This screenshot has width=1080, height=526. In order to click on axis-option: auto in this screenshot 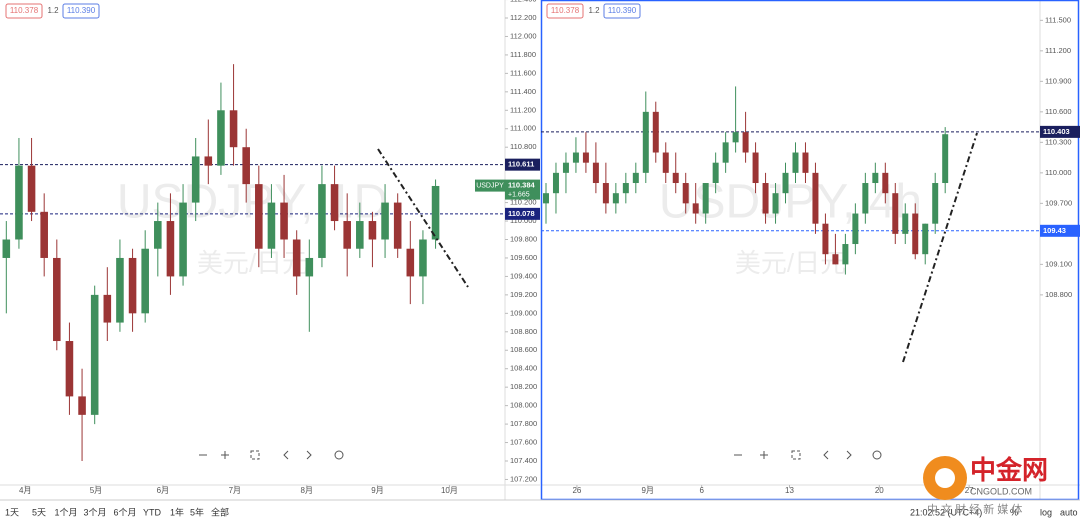, I will do `click(1069, 512)`.